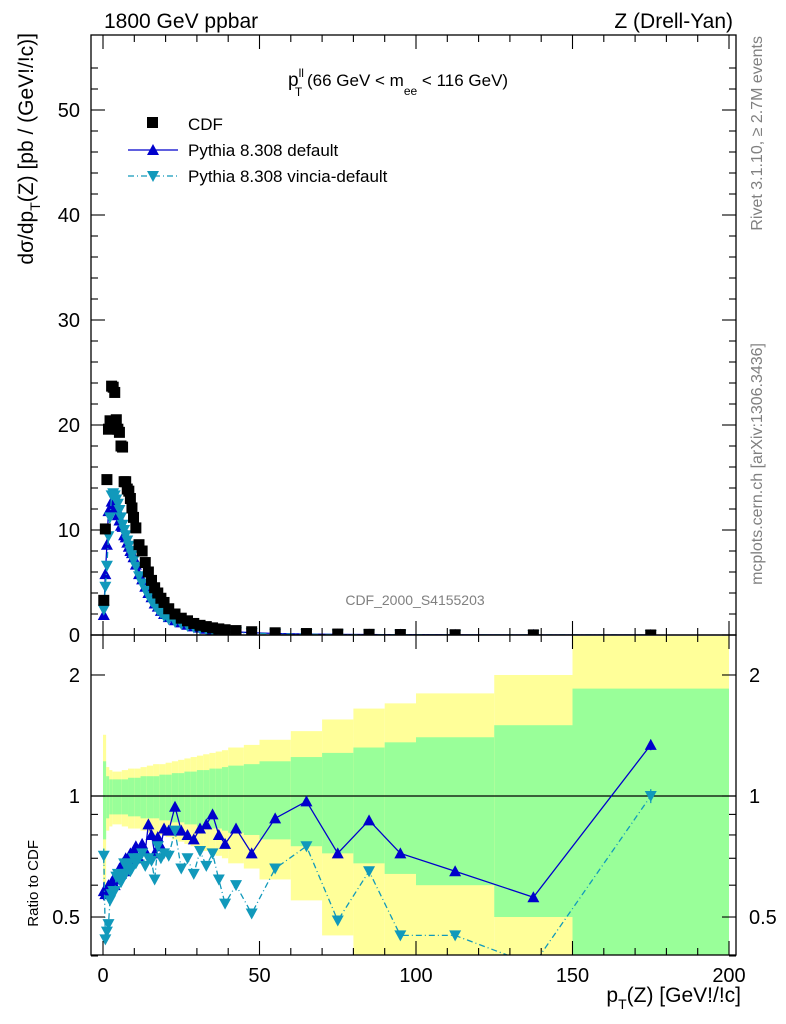  What do you see at coordinates (673, 21) in the screenshot?
I see `header-right-label: Z (Drell-Yan)` at bounding box center [673, 21].